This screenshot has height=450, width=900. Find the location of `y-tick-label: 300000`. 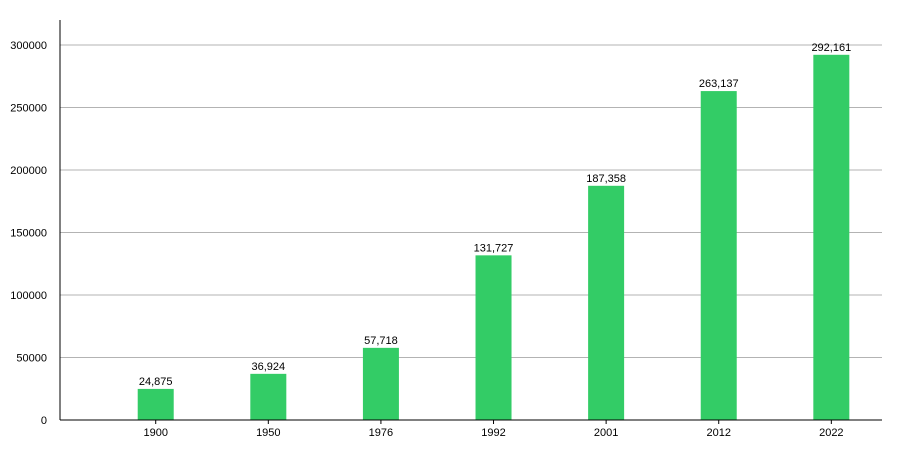

y-tick-label: 300000 is located at coordinates (28, 46).